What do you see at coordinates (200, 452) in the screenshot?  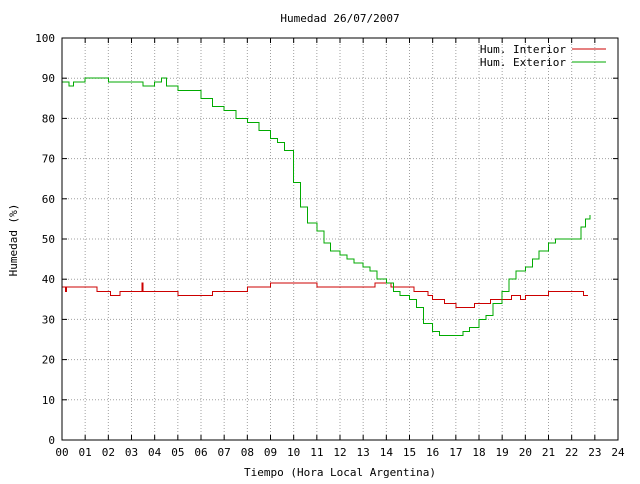 I see `x-tick-label: 06` at bounding box center [200, 452].